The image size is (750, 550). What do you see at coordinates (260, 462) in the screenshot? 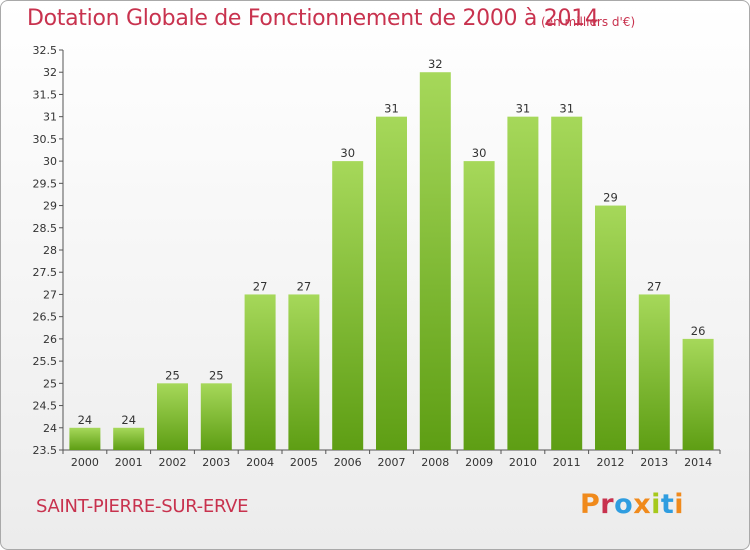
I see `x-tick-label: 2004` at bounding box center [260, 462].